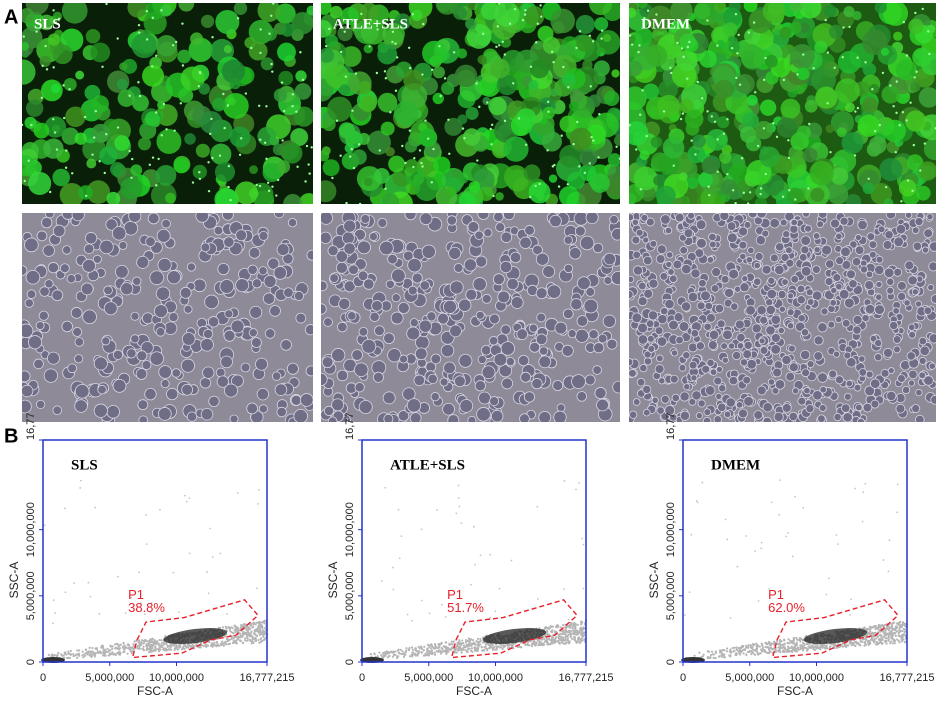 This screenshot has height=703, width=948. I want to click on phase-image, so click(167, 317).